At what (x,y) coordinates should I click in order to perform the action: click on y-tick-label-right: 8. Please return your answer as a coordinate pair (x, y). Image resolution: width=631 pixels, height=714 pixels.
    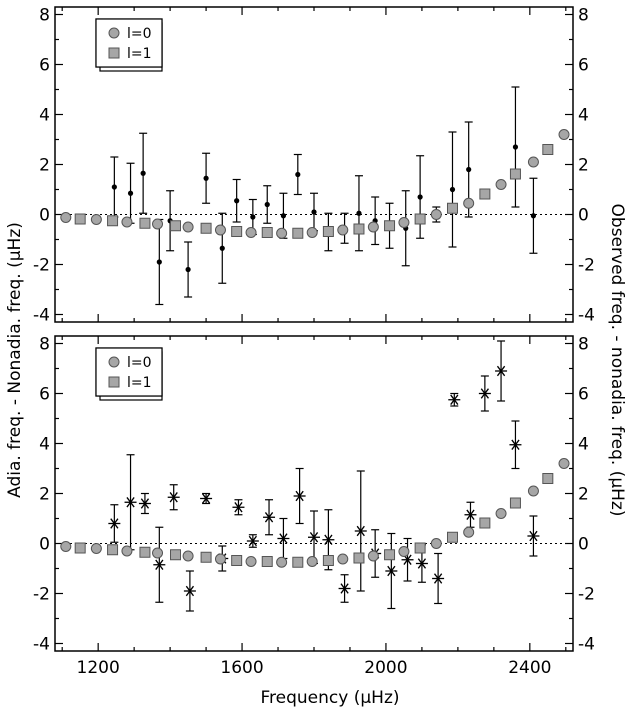
    Looking at the image, I should click on (583, 16).